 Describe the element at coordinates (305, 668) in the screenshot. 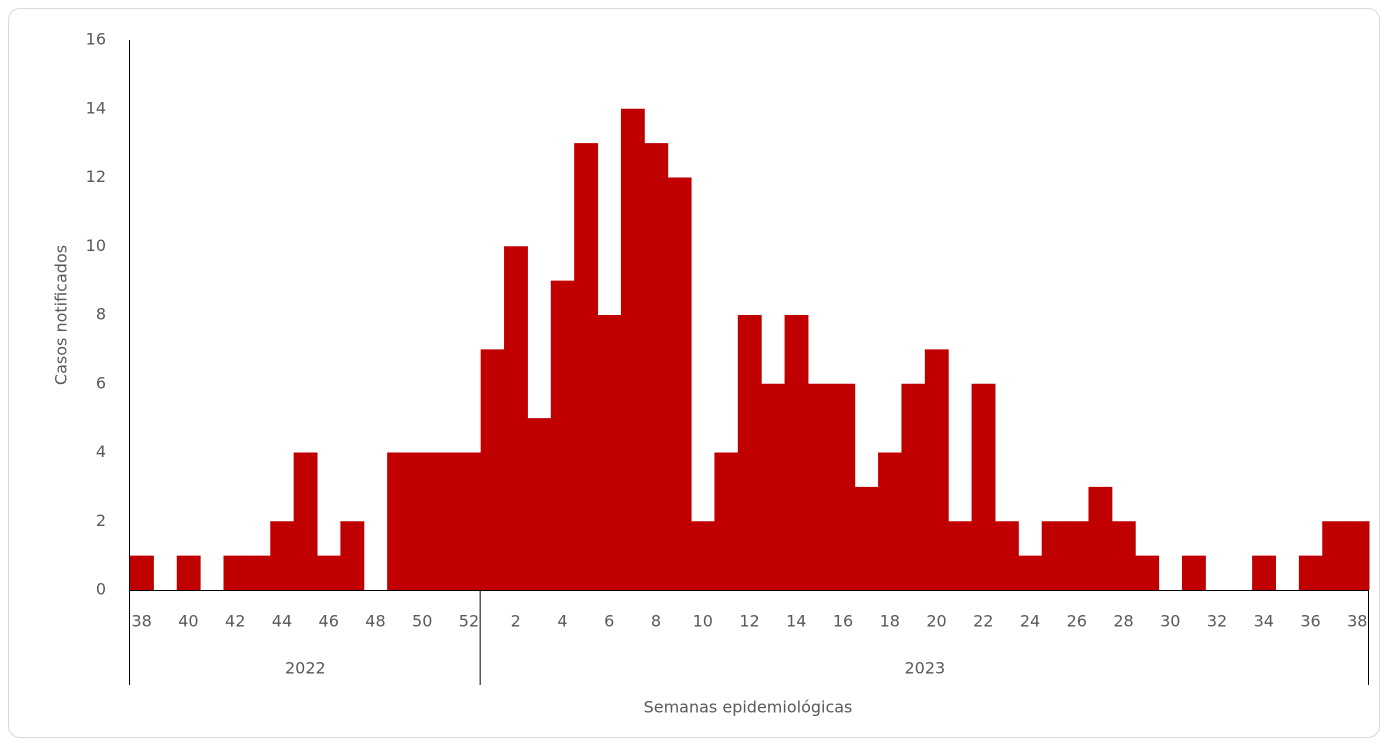

I see `group-label: 2022` at that location.